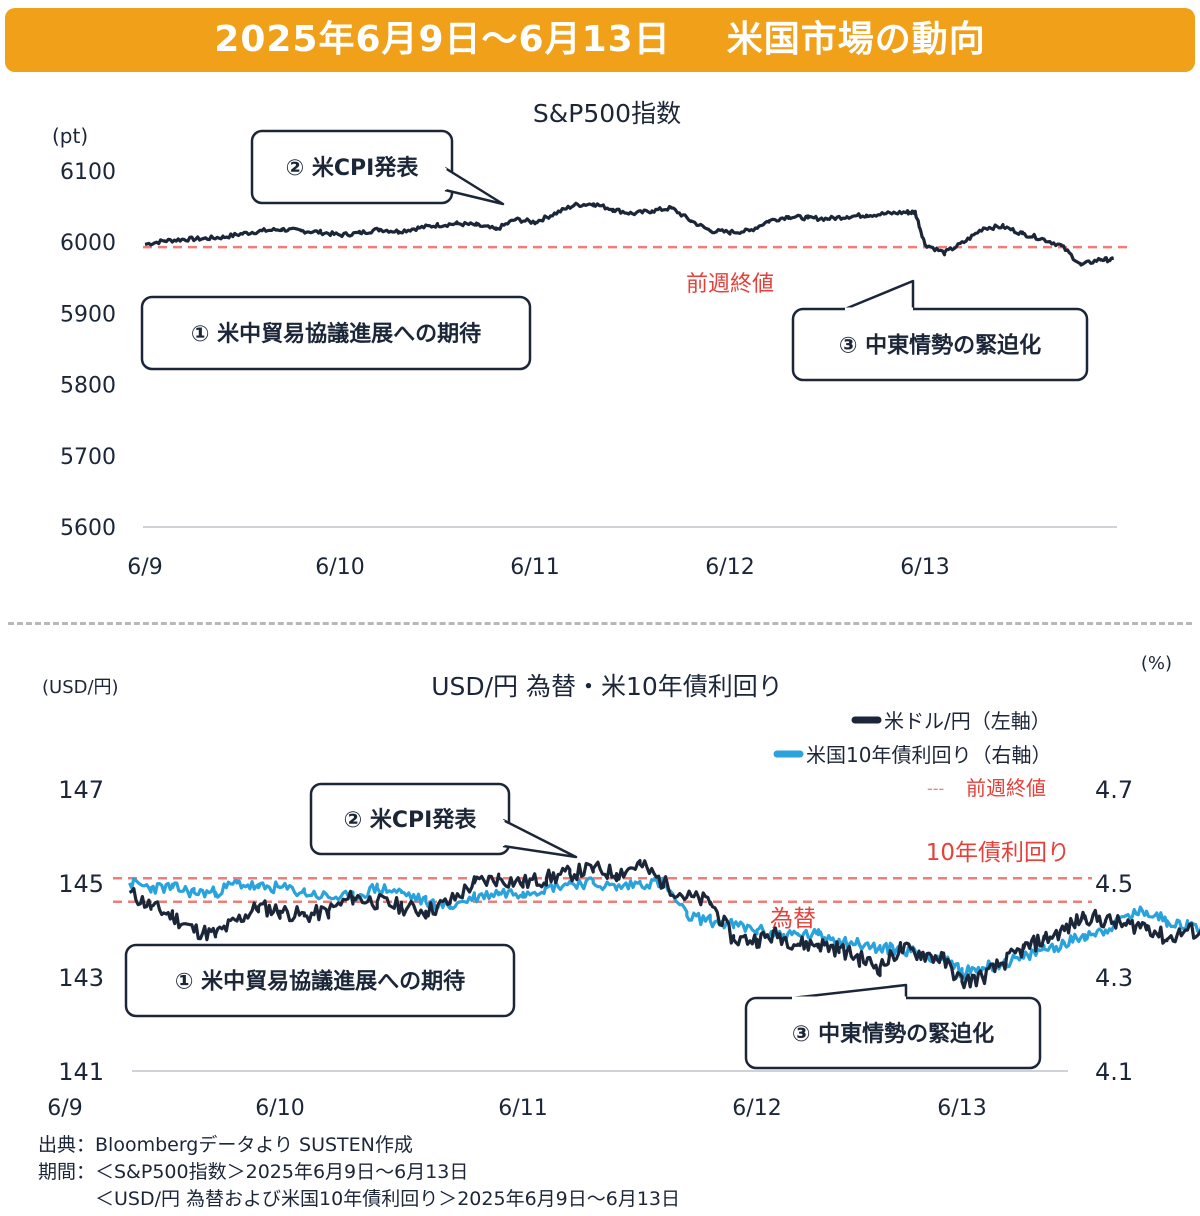  Describe the element at coordinates (253, 1172) in the screenshot. I see `period-line-sp500: 期間：＜S&P500指数＞2025年6月9日～6月13日` at that location.